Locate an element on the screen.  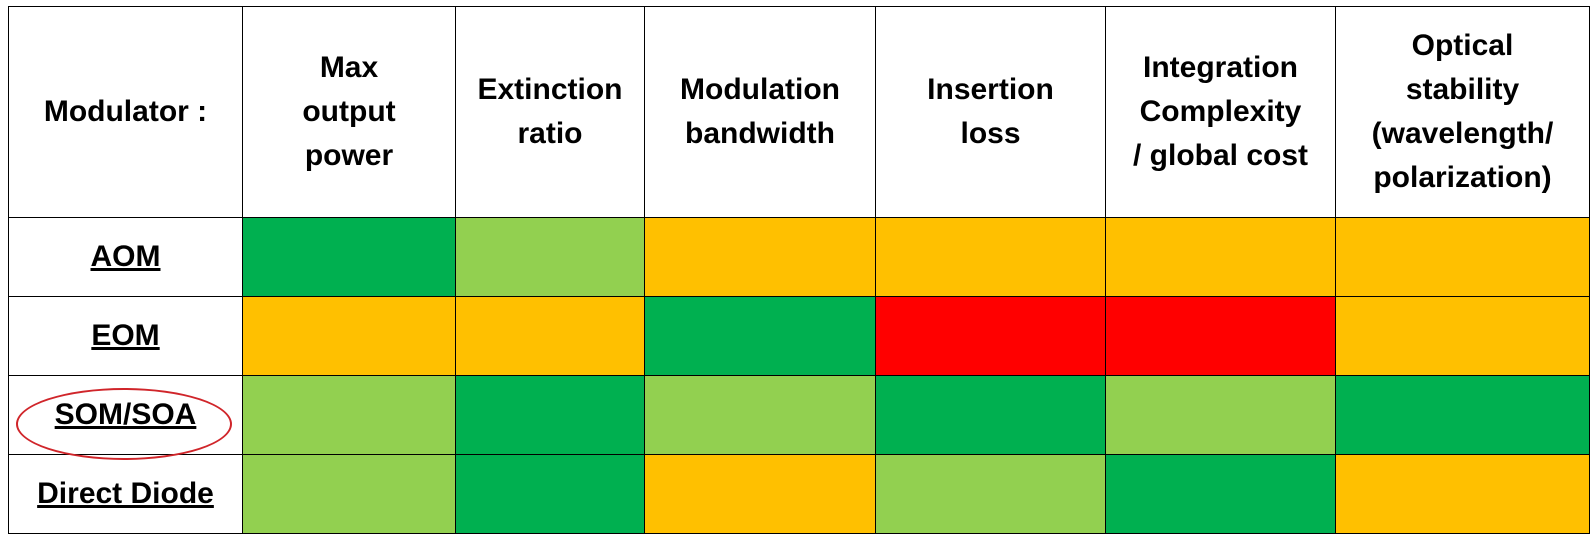
row-label-text: AOM is located at coordinates (125, 256).